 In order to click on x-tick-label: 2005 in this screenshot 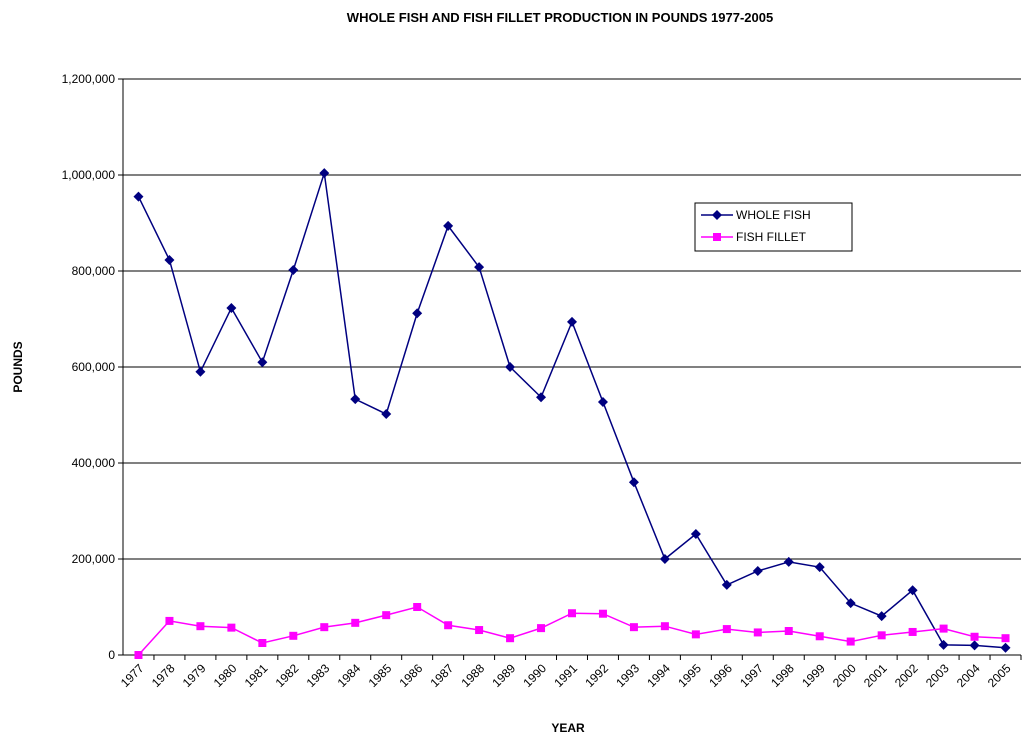, I will do `click(999, 675)`.